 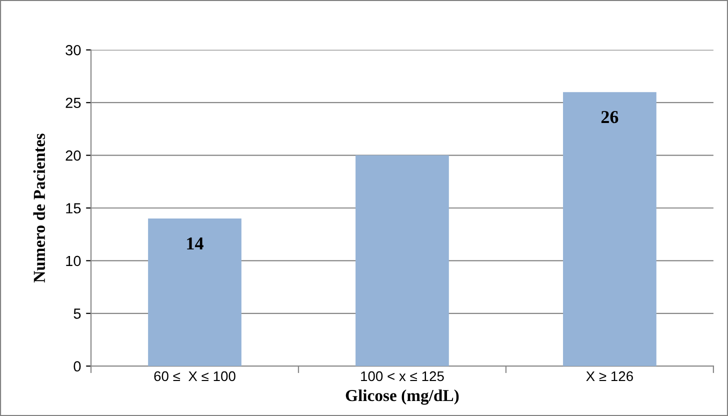 What do you see at coordinates (609, 376) in the screenshot?
I see `x-tick-label: X ≥ 126` at bounding box center [609, 376].